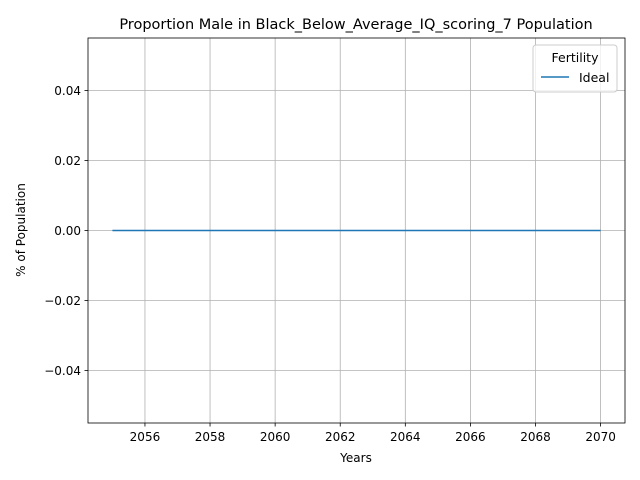 The height and width of the screenshot is (480, 640). Describe the element at coordinates (275, 437) in the screenshot. I see `x-tick-label: 2060` at that location.